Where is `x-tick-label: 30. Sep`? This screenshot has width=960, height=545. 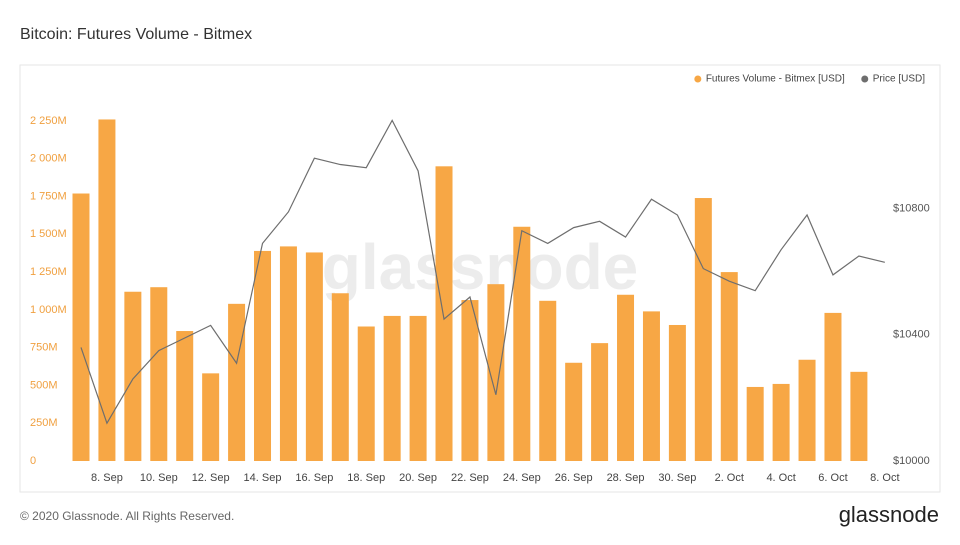 x-tick-label: 30. Sep is located at coordinates (677, 478).